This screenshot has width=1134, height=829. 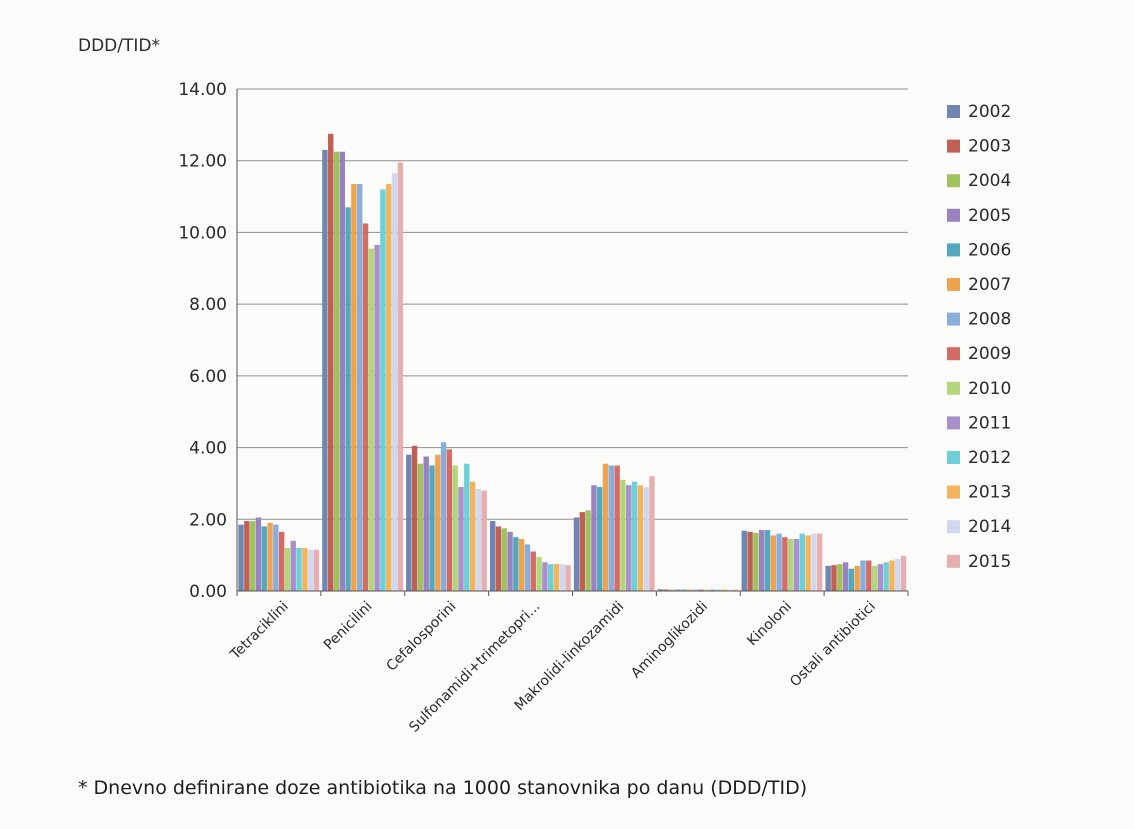 I want to click on y-tick-label: 2.00, so click(x=208, y=520).